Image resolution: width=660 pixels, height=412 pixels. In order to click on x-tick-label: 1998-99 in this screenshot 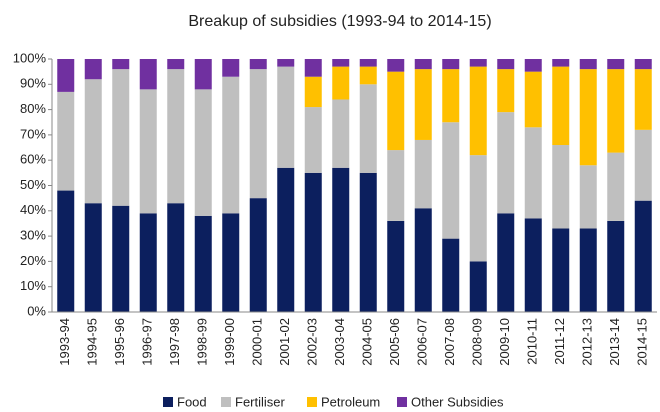, I will do `click(202, 342)`.